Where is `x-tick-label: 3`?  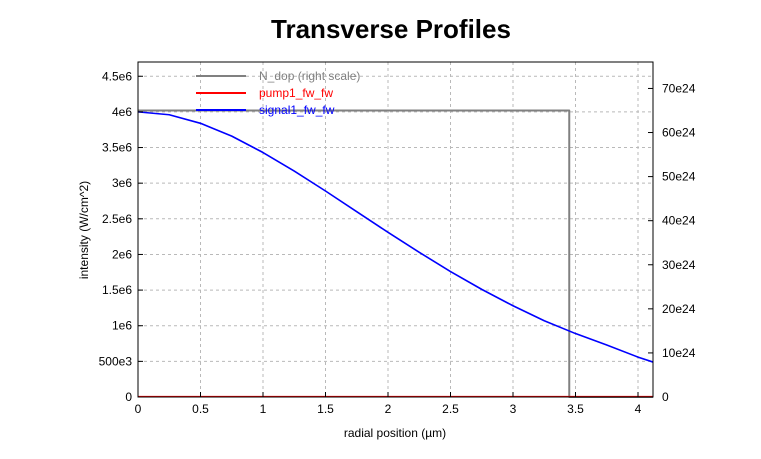 x-tick-label: 3 is located at coordinates (513, 409).